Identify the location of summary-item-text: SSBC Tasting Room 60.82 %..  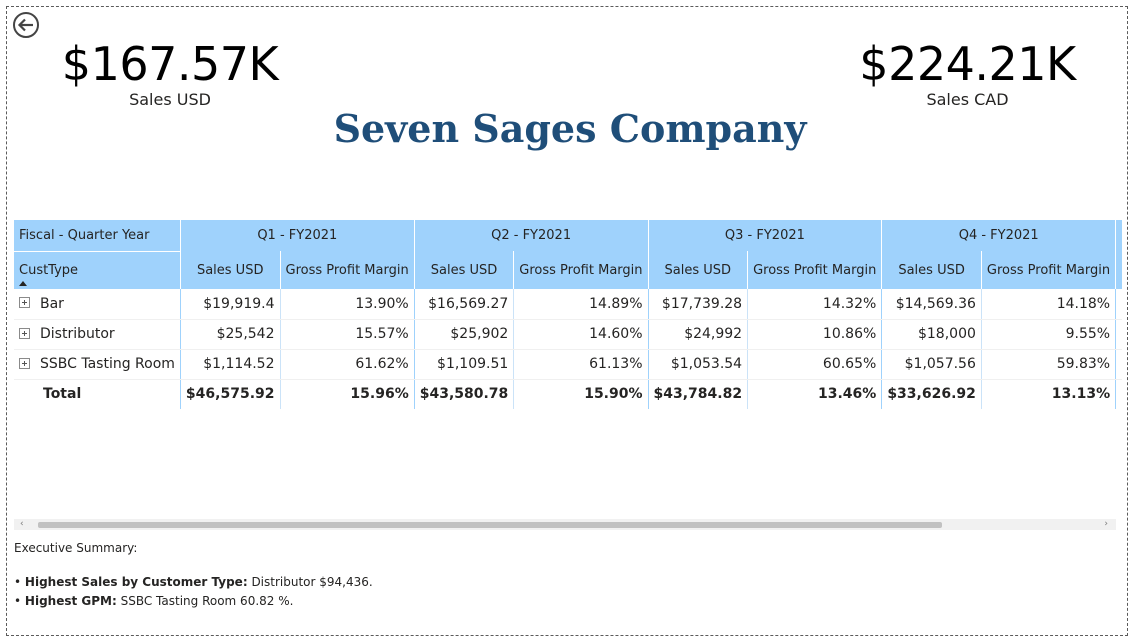
(205, 601).